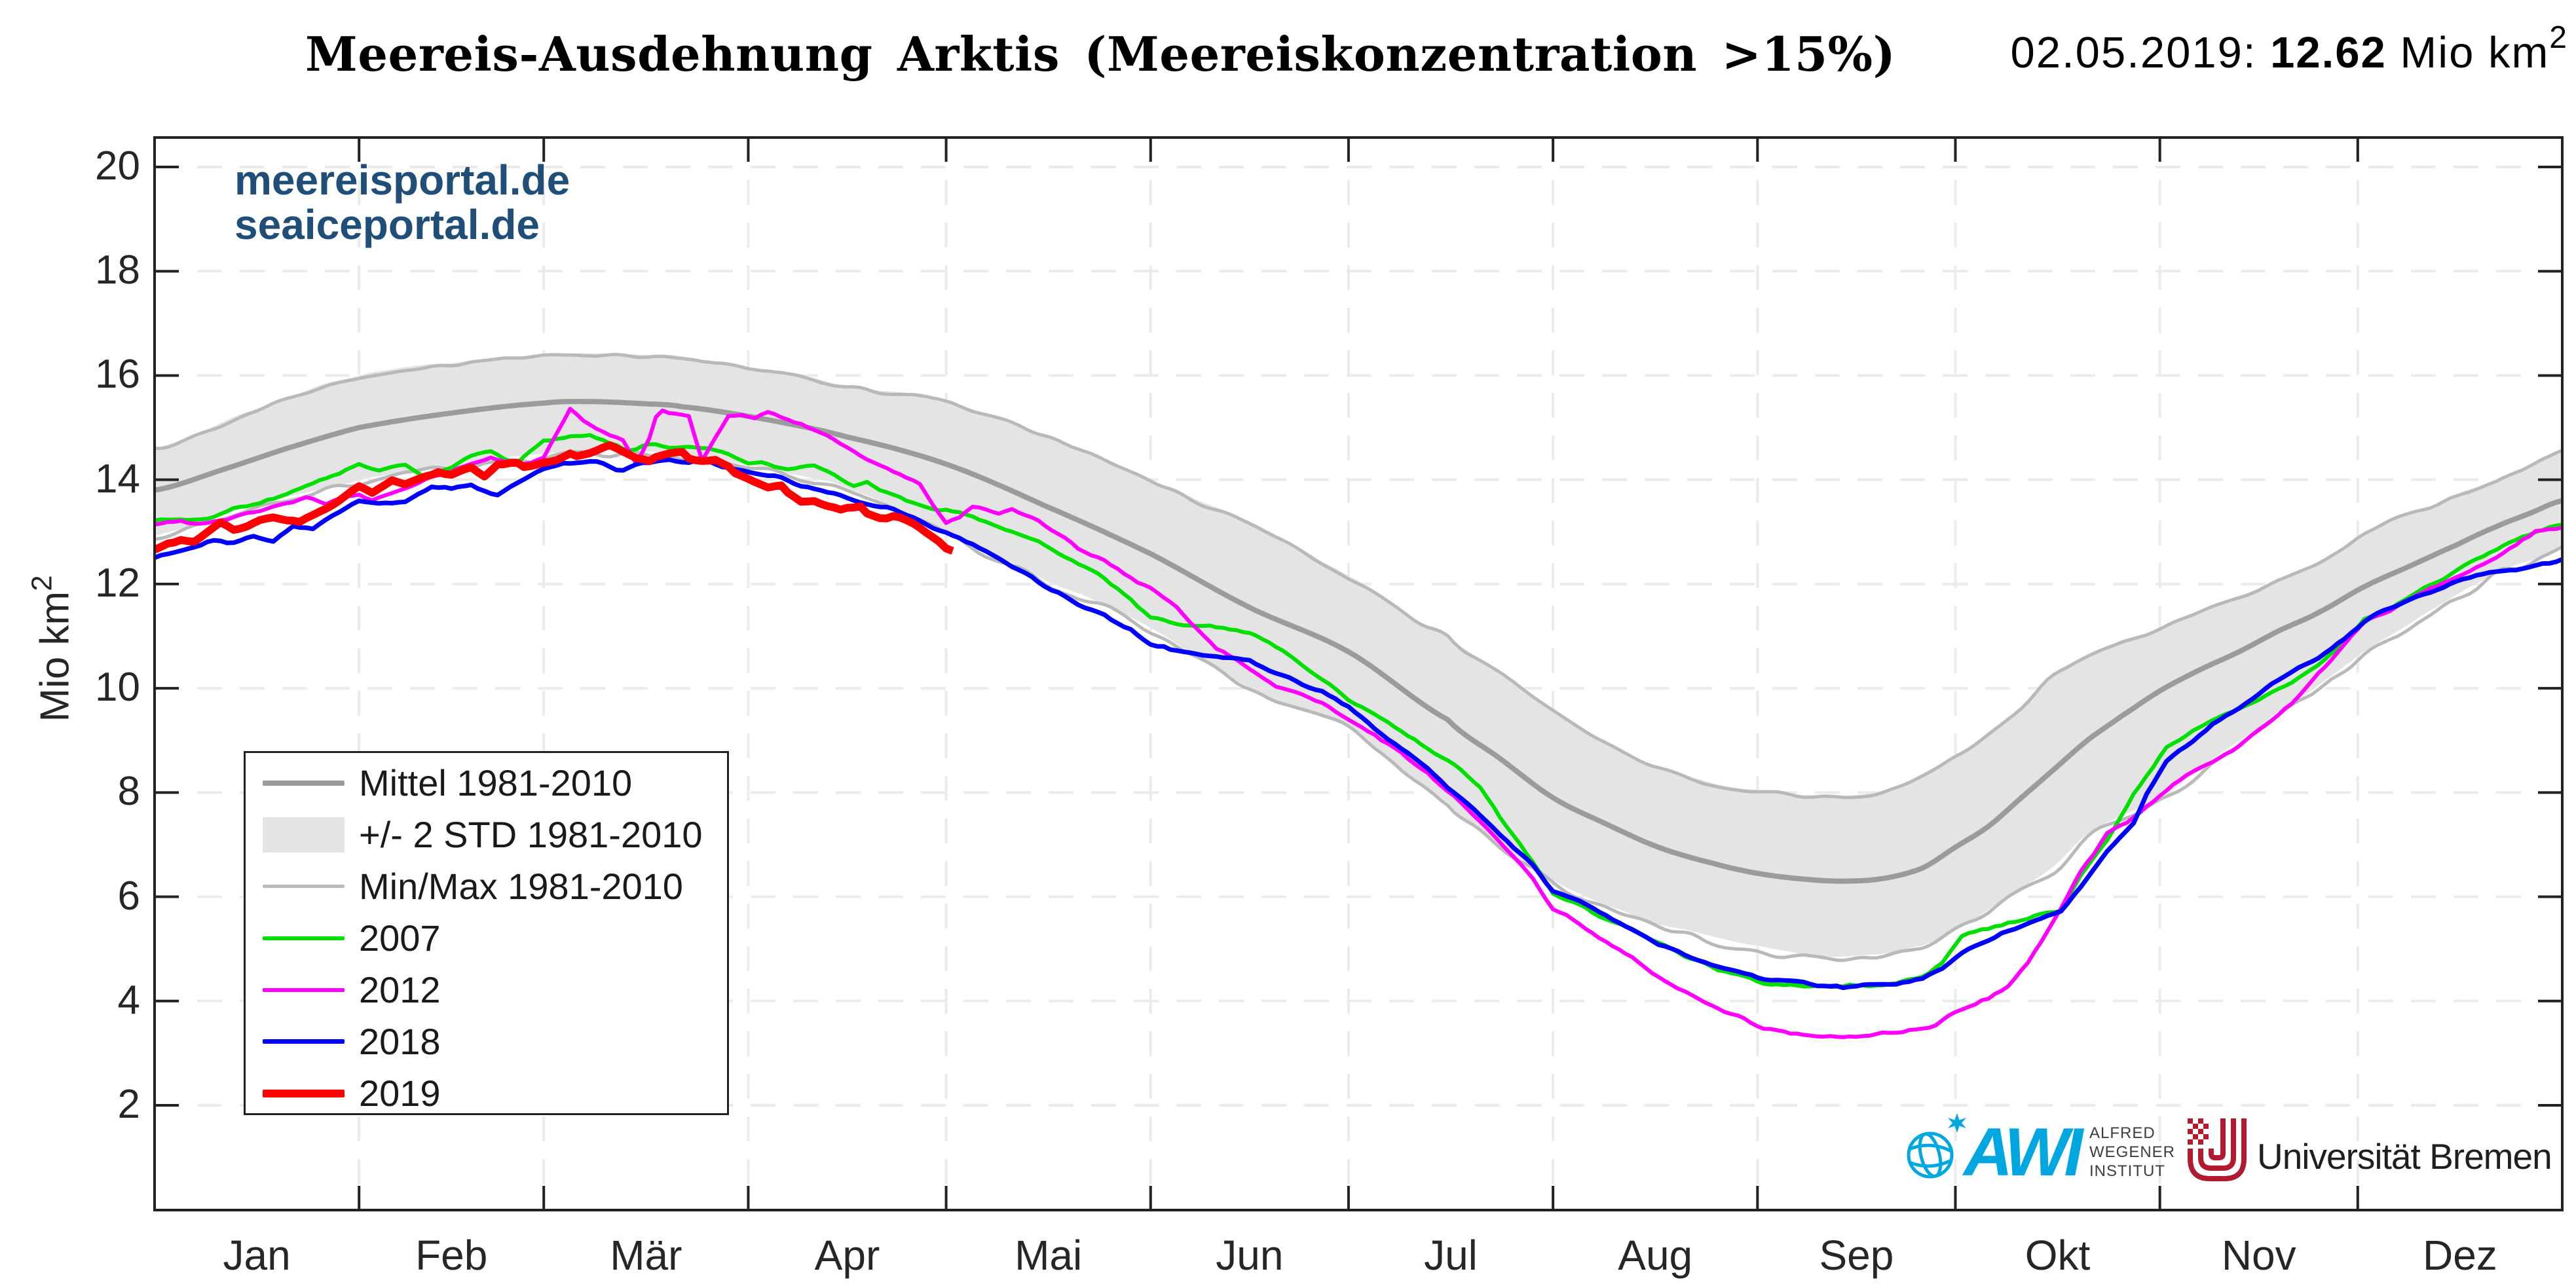  I want to click on legend-entry-2007: 2007, so click(486, 938).